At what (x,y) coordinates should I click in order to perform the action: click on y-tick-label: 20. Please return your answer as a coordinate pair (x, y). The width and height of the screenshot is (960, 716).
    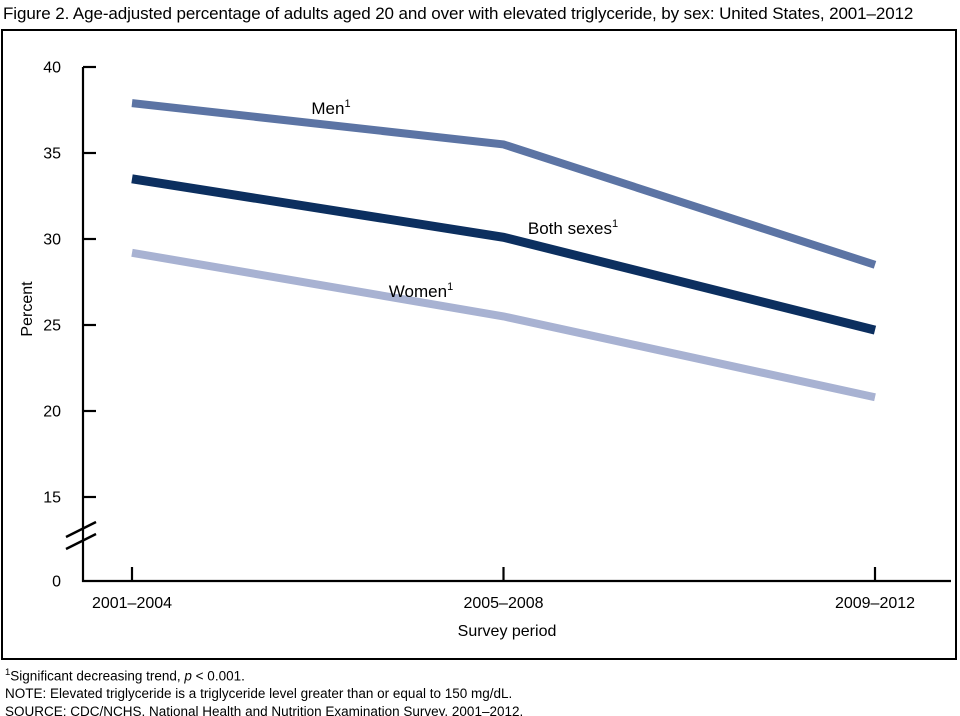
    Looking at the image, I should click on (52, 412).